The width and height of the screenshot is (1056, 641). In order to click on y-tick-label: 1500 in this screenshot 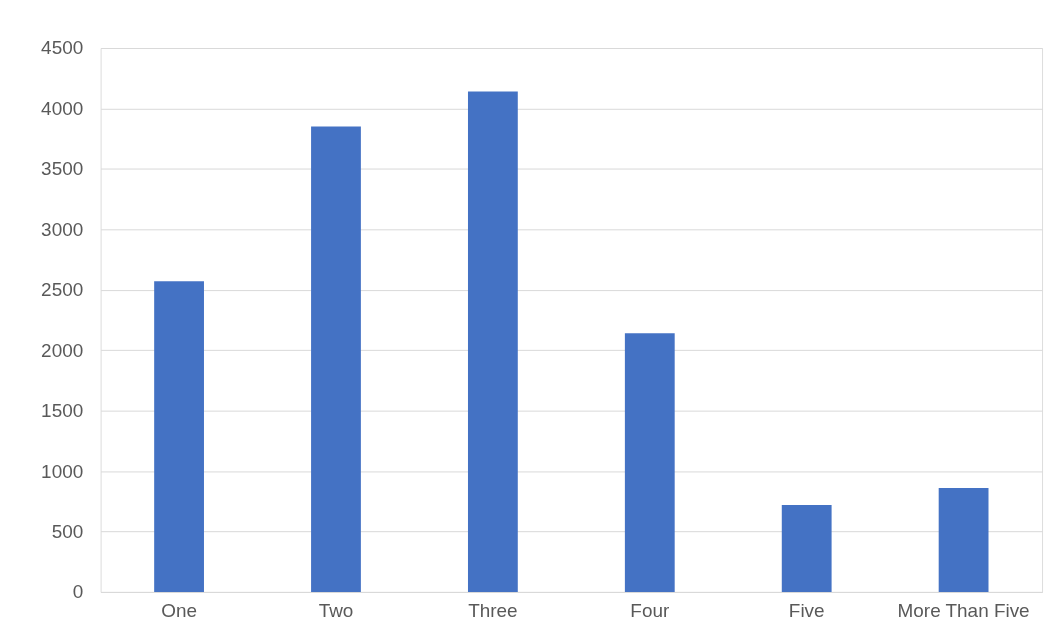, I will do `click(62, 411)`.